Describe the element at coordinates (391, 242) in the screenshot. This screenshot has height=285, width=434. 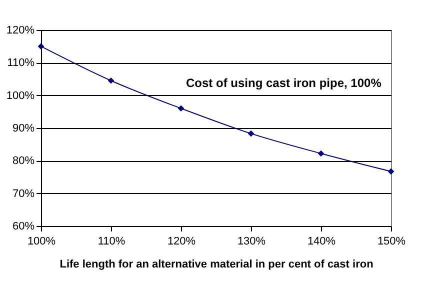
I see `x-tick-label: 150%` at that location.